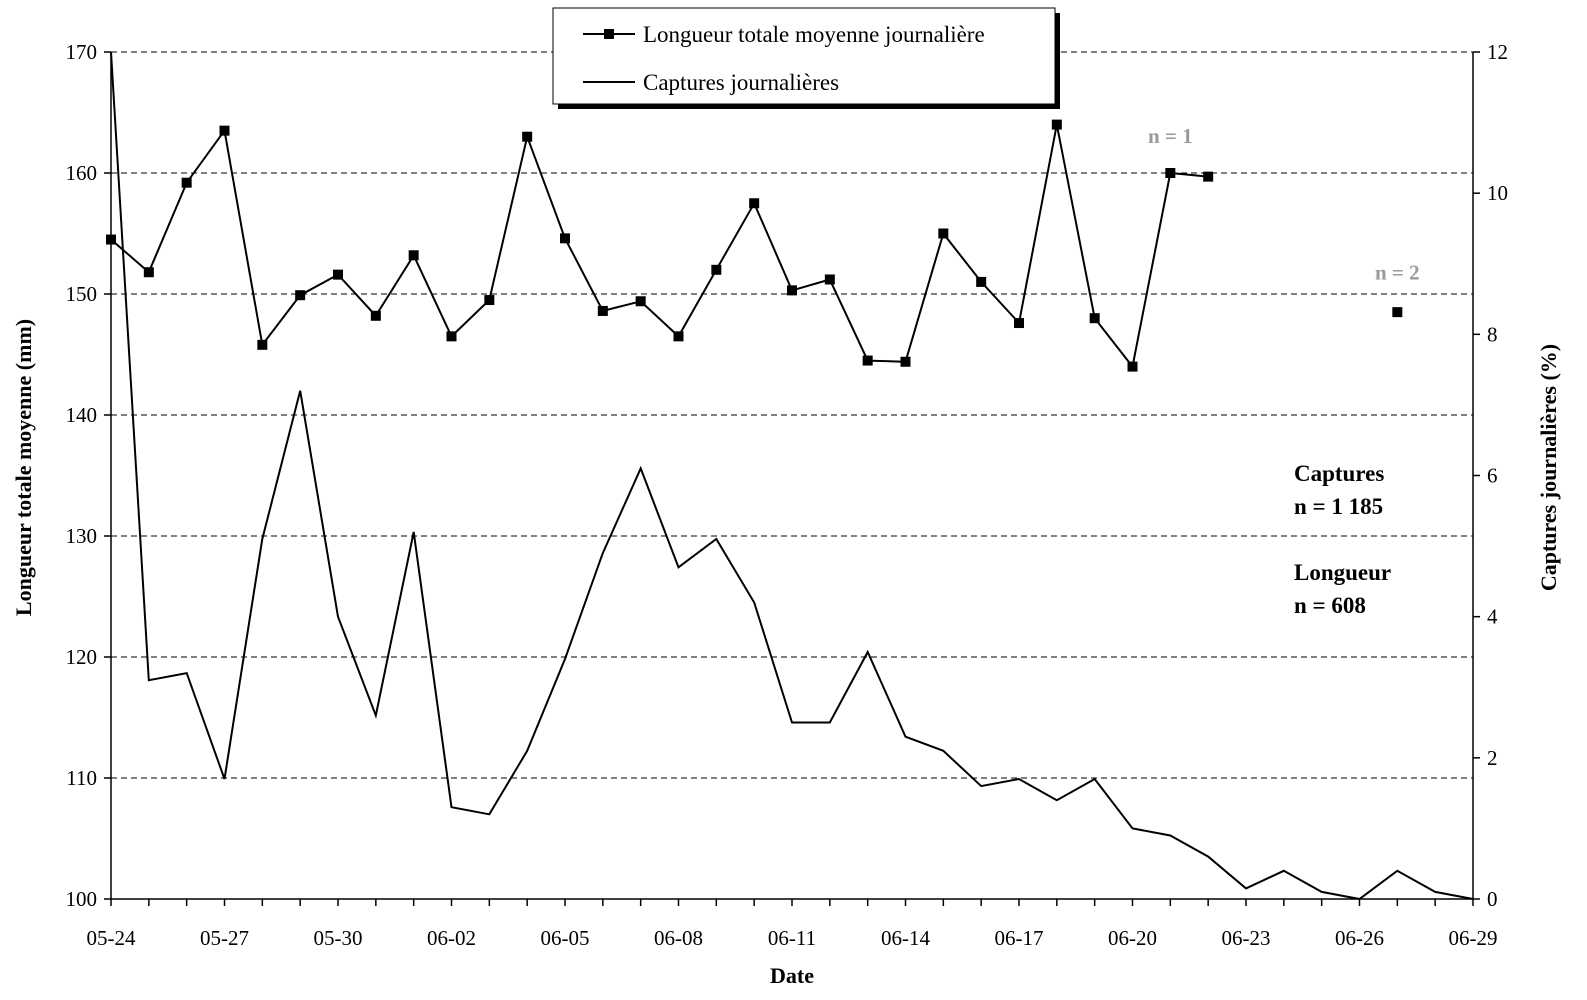 The image size is (1587, 1000). Describe the element at coordinates (82, 536) in the screenshot. I see `left-tick-label: 130` at that location.